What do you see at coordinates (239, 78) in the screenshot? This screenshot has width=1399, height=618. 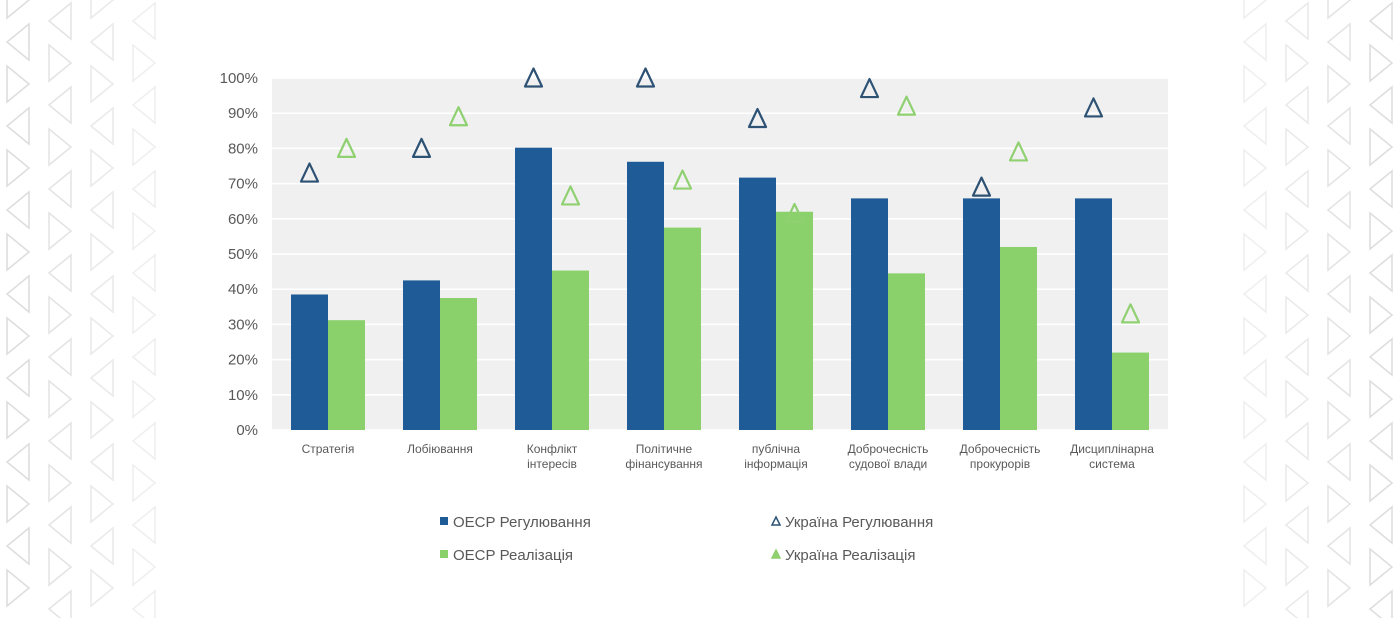 I see `y-tick-label: 100%` at bounding box center [239, 78].